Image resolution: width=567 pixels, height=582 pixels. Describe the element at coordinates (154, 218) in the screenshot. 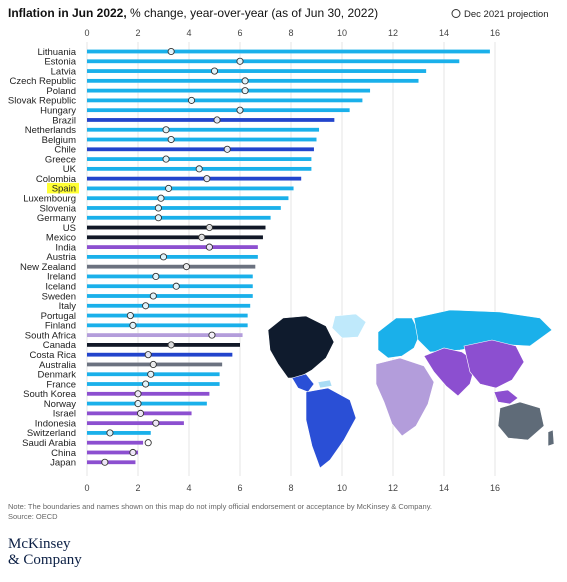

I see `country-row: Germany` at that location.